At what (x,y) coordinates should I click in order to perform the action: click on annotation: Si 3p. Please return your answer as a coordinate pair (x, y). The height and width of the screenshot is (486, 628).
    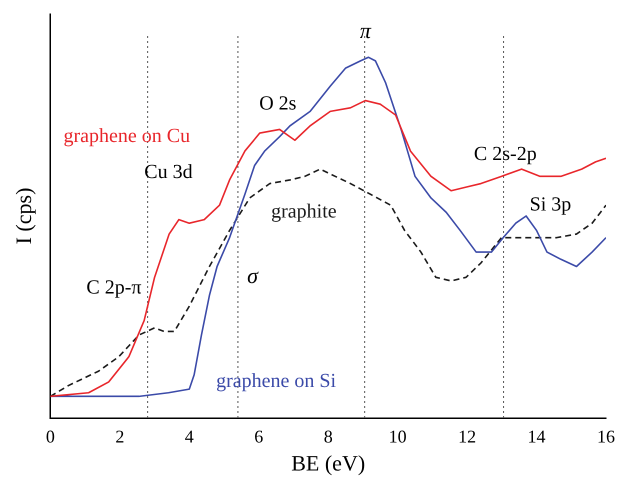
    Looking at the image, I should click on (551, 204).